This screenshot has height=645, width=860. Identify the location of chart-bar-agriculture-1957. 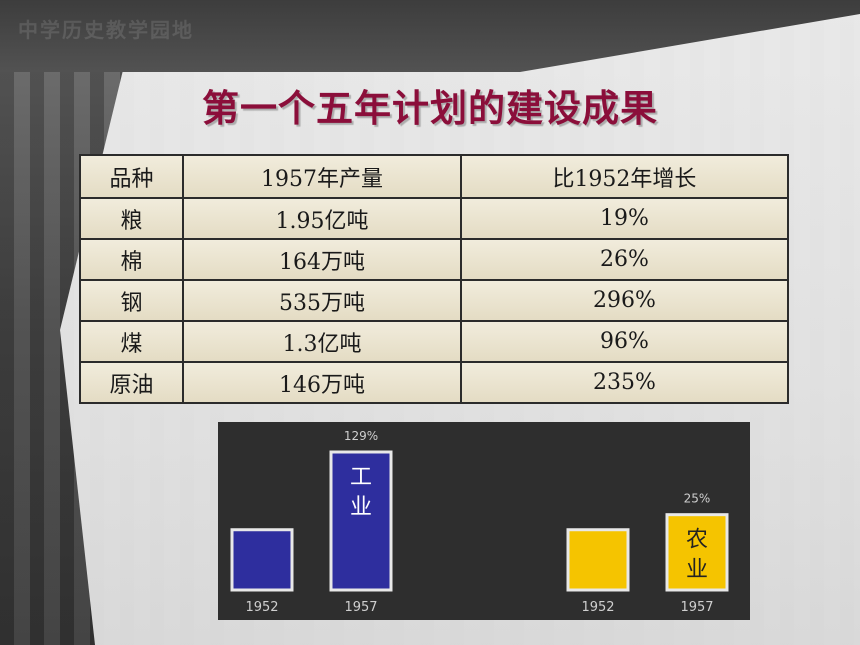
(697, 552).